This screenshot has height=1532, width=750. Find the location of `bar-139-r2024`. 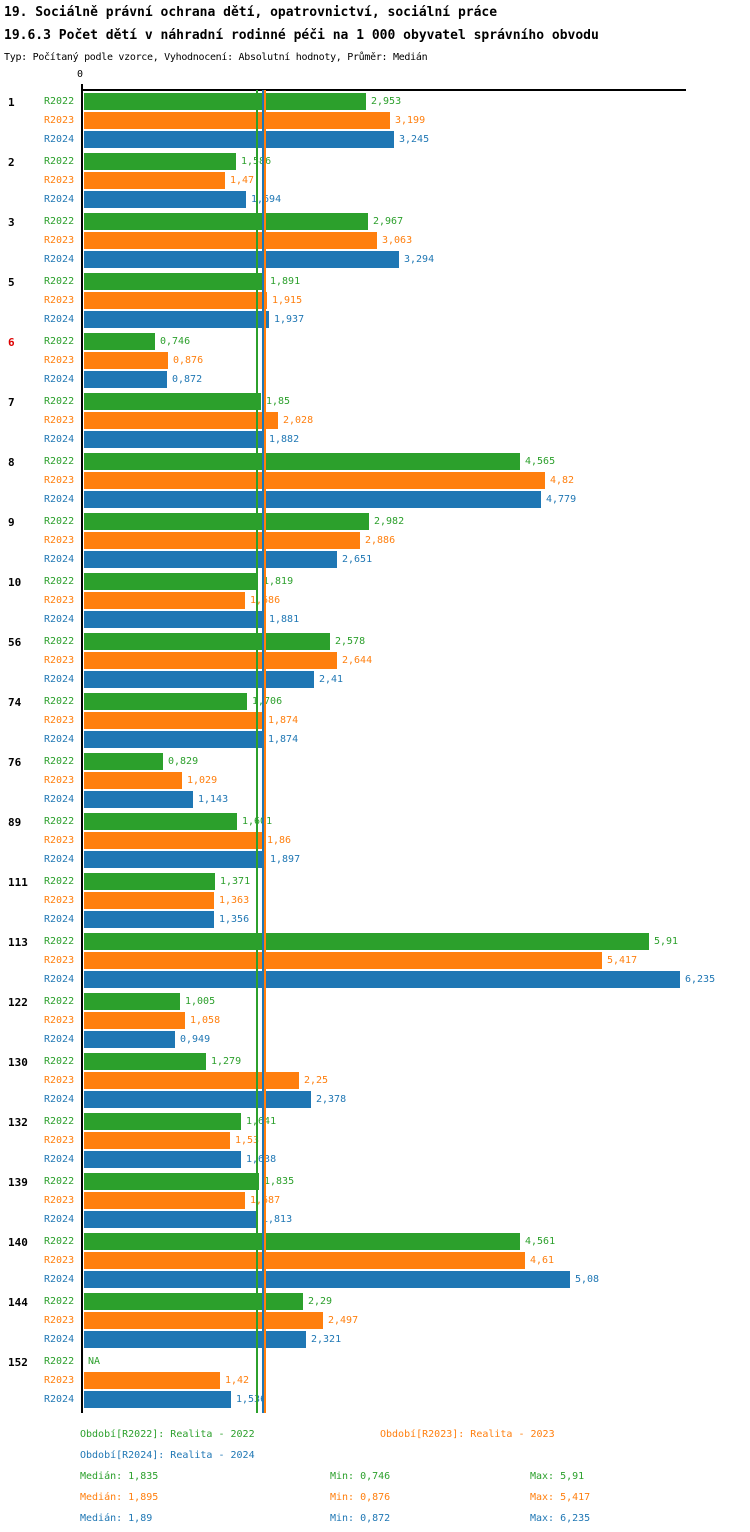

bar-139-r2024 is located at coordinates (170, 1219).